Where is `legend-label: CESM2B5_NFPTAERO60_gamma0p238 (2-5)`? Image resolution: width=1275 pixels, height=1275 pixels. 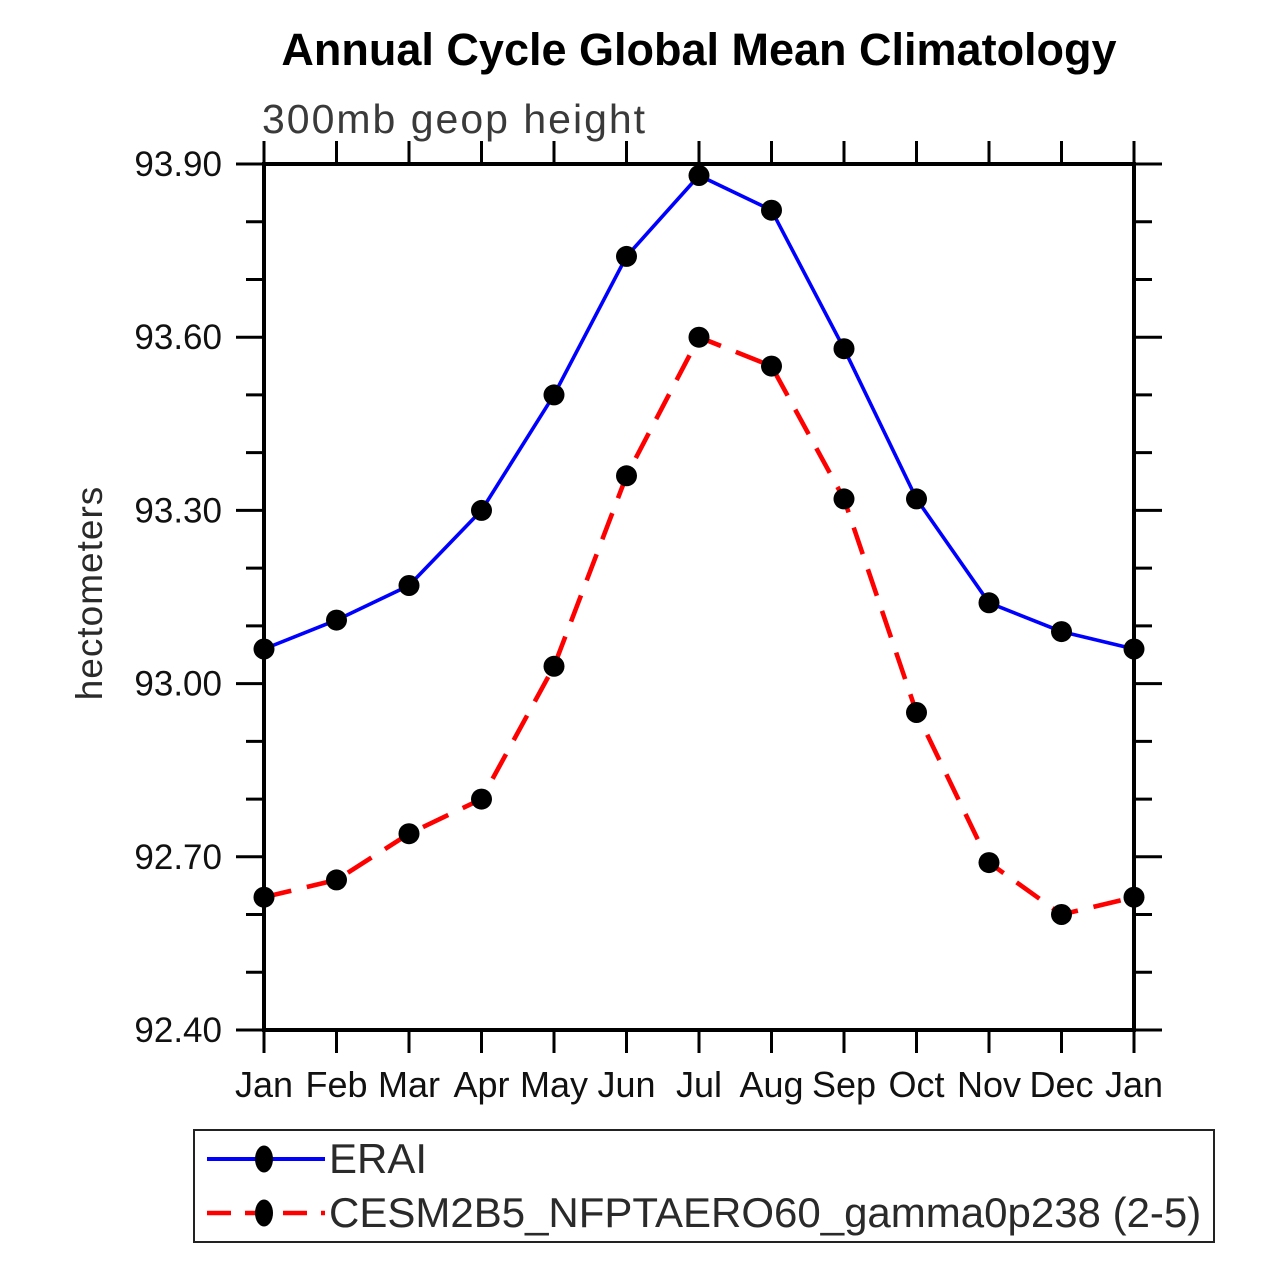
legend-label: CESM2B5_NFPTAERO60_gamma0p238 (2-5) is located at coordinates (765, 1212).